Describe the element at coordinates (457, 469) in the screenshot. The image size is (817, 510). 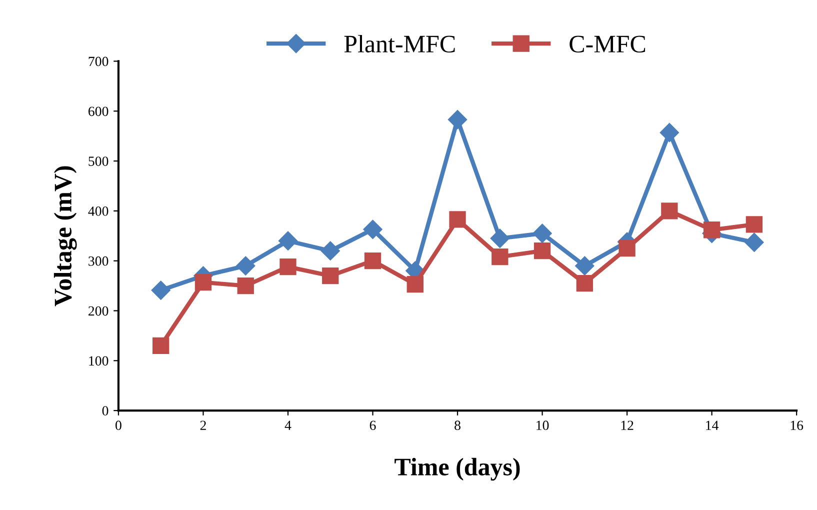
I see `x-axis-title: Time (days)` at that location.